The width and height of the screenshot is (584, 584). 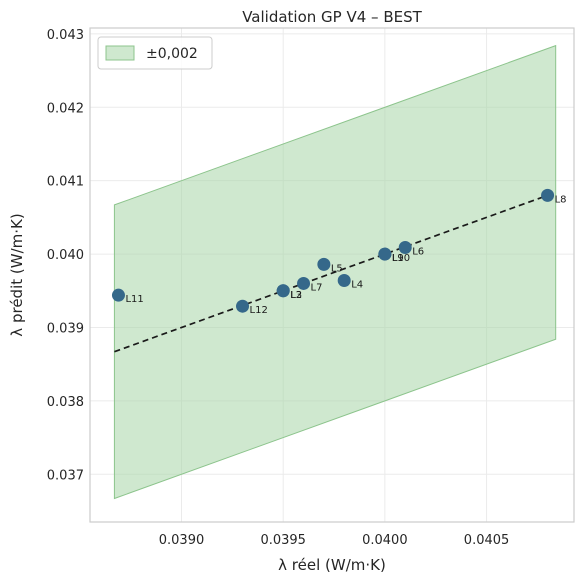 I want to click on legend-box, so click(x=155, y=53).